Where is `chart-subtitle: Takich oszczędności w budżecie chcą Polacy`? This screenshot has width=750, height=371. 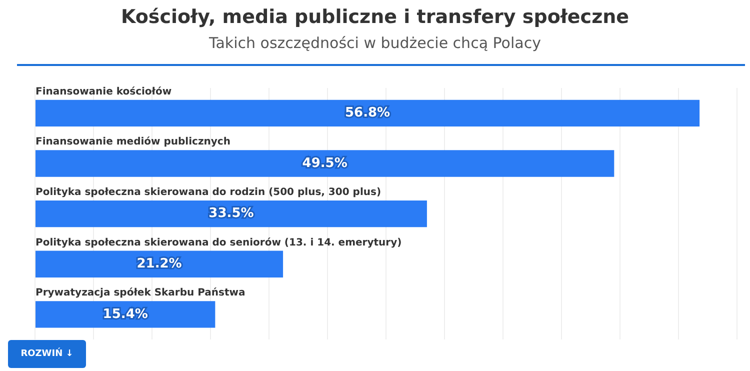
chart-subtitle: Takich oszczędności w budżecie chcą Polacy is located at coordinates (375, 43).